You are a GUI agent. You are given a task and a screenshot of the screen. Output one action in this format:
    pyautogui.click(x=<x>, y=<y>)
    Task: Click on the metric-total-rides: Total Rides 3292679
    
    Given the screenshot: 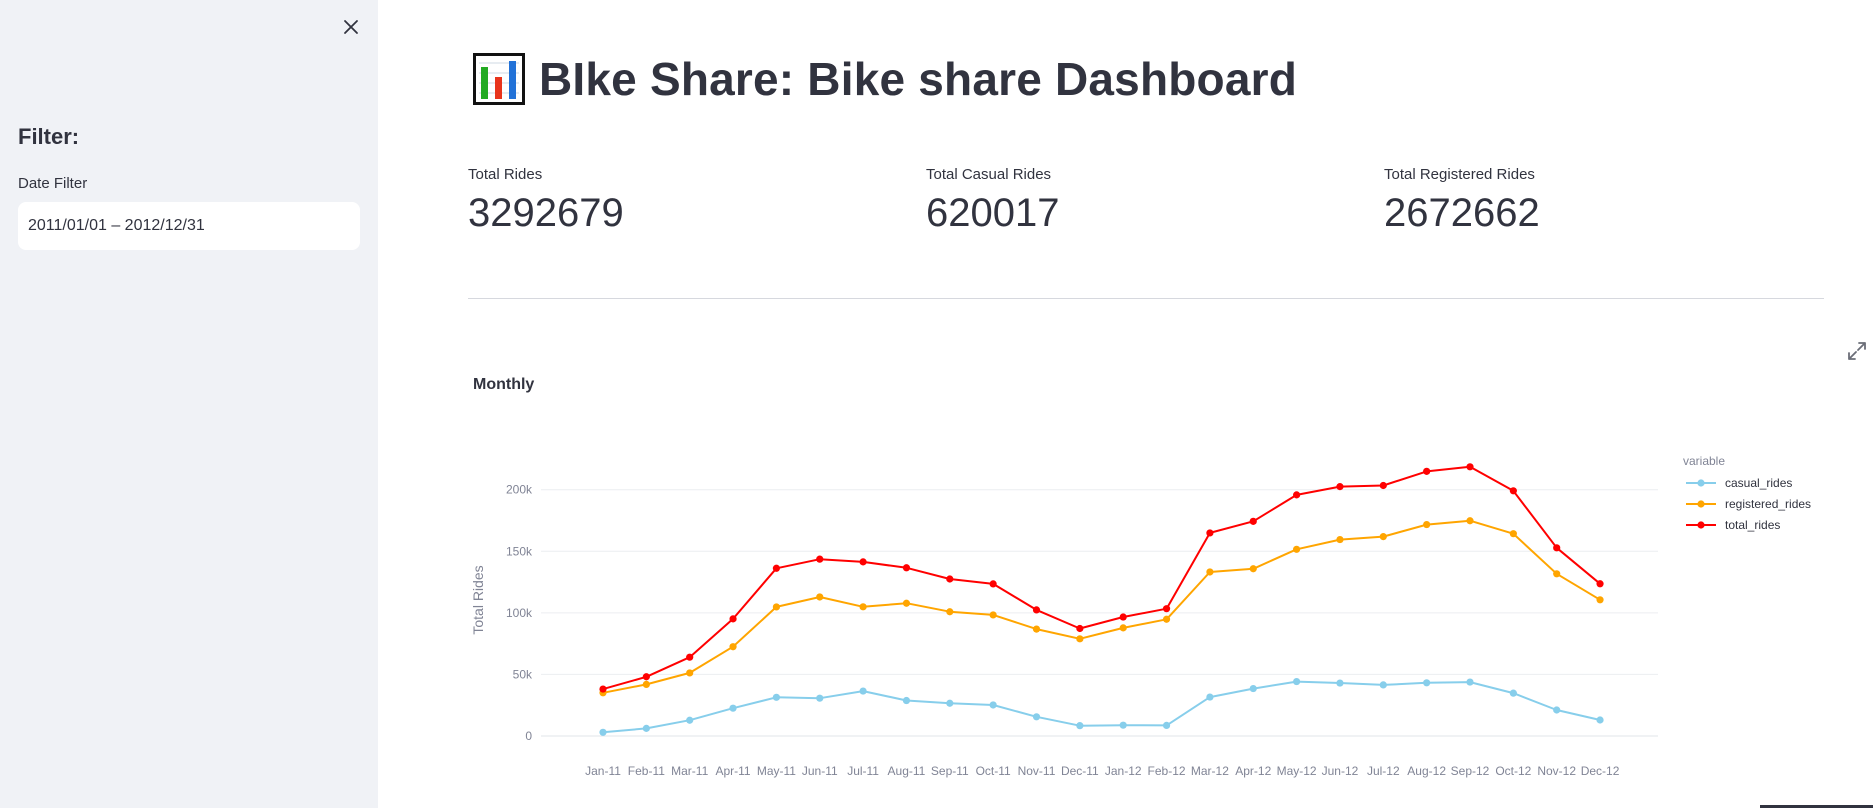 What is the action you would take?
    pyautogui.click(x=546, y=201)
    